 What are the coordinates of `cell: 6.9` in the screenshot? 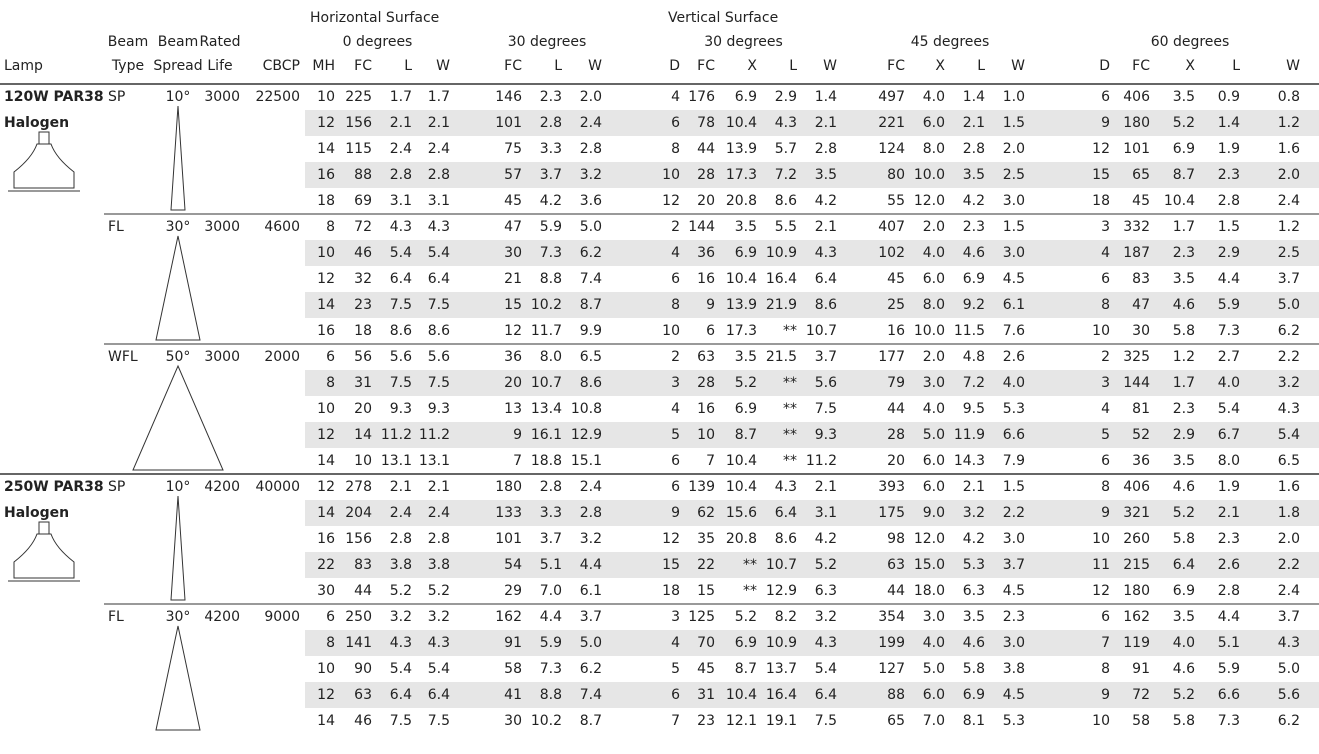 It's located at (746, 253).